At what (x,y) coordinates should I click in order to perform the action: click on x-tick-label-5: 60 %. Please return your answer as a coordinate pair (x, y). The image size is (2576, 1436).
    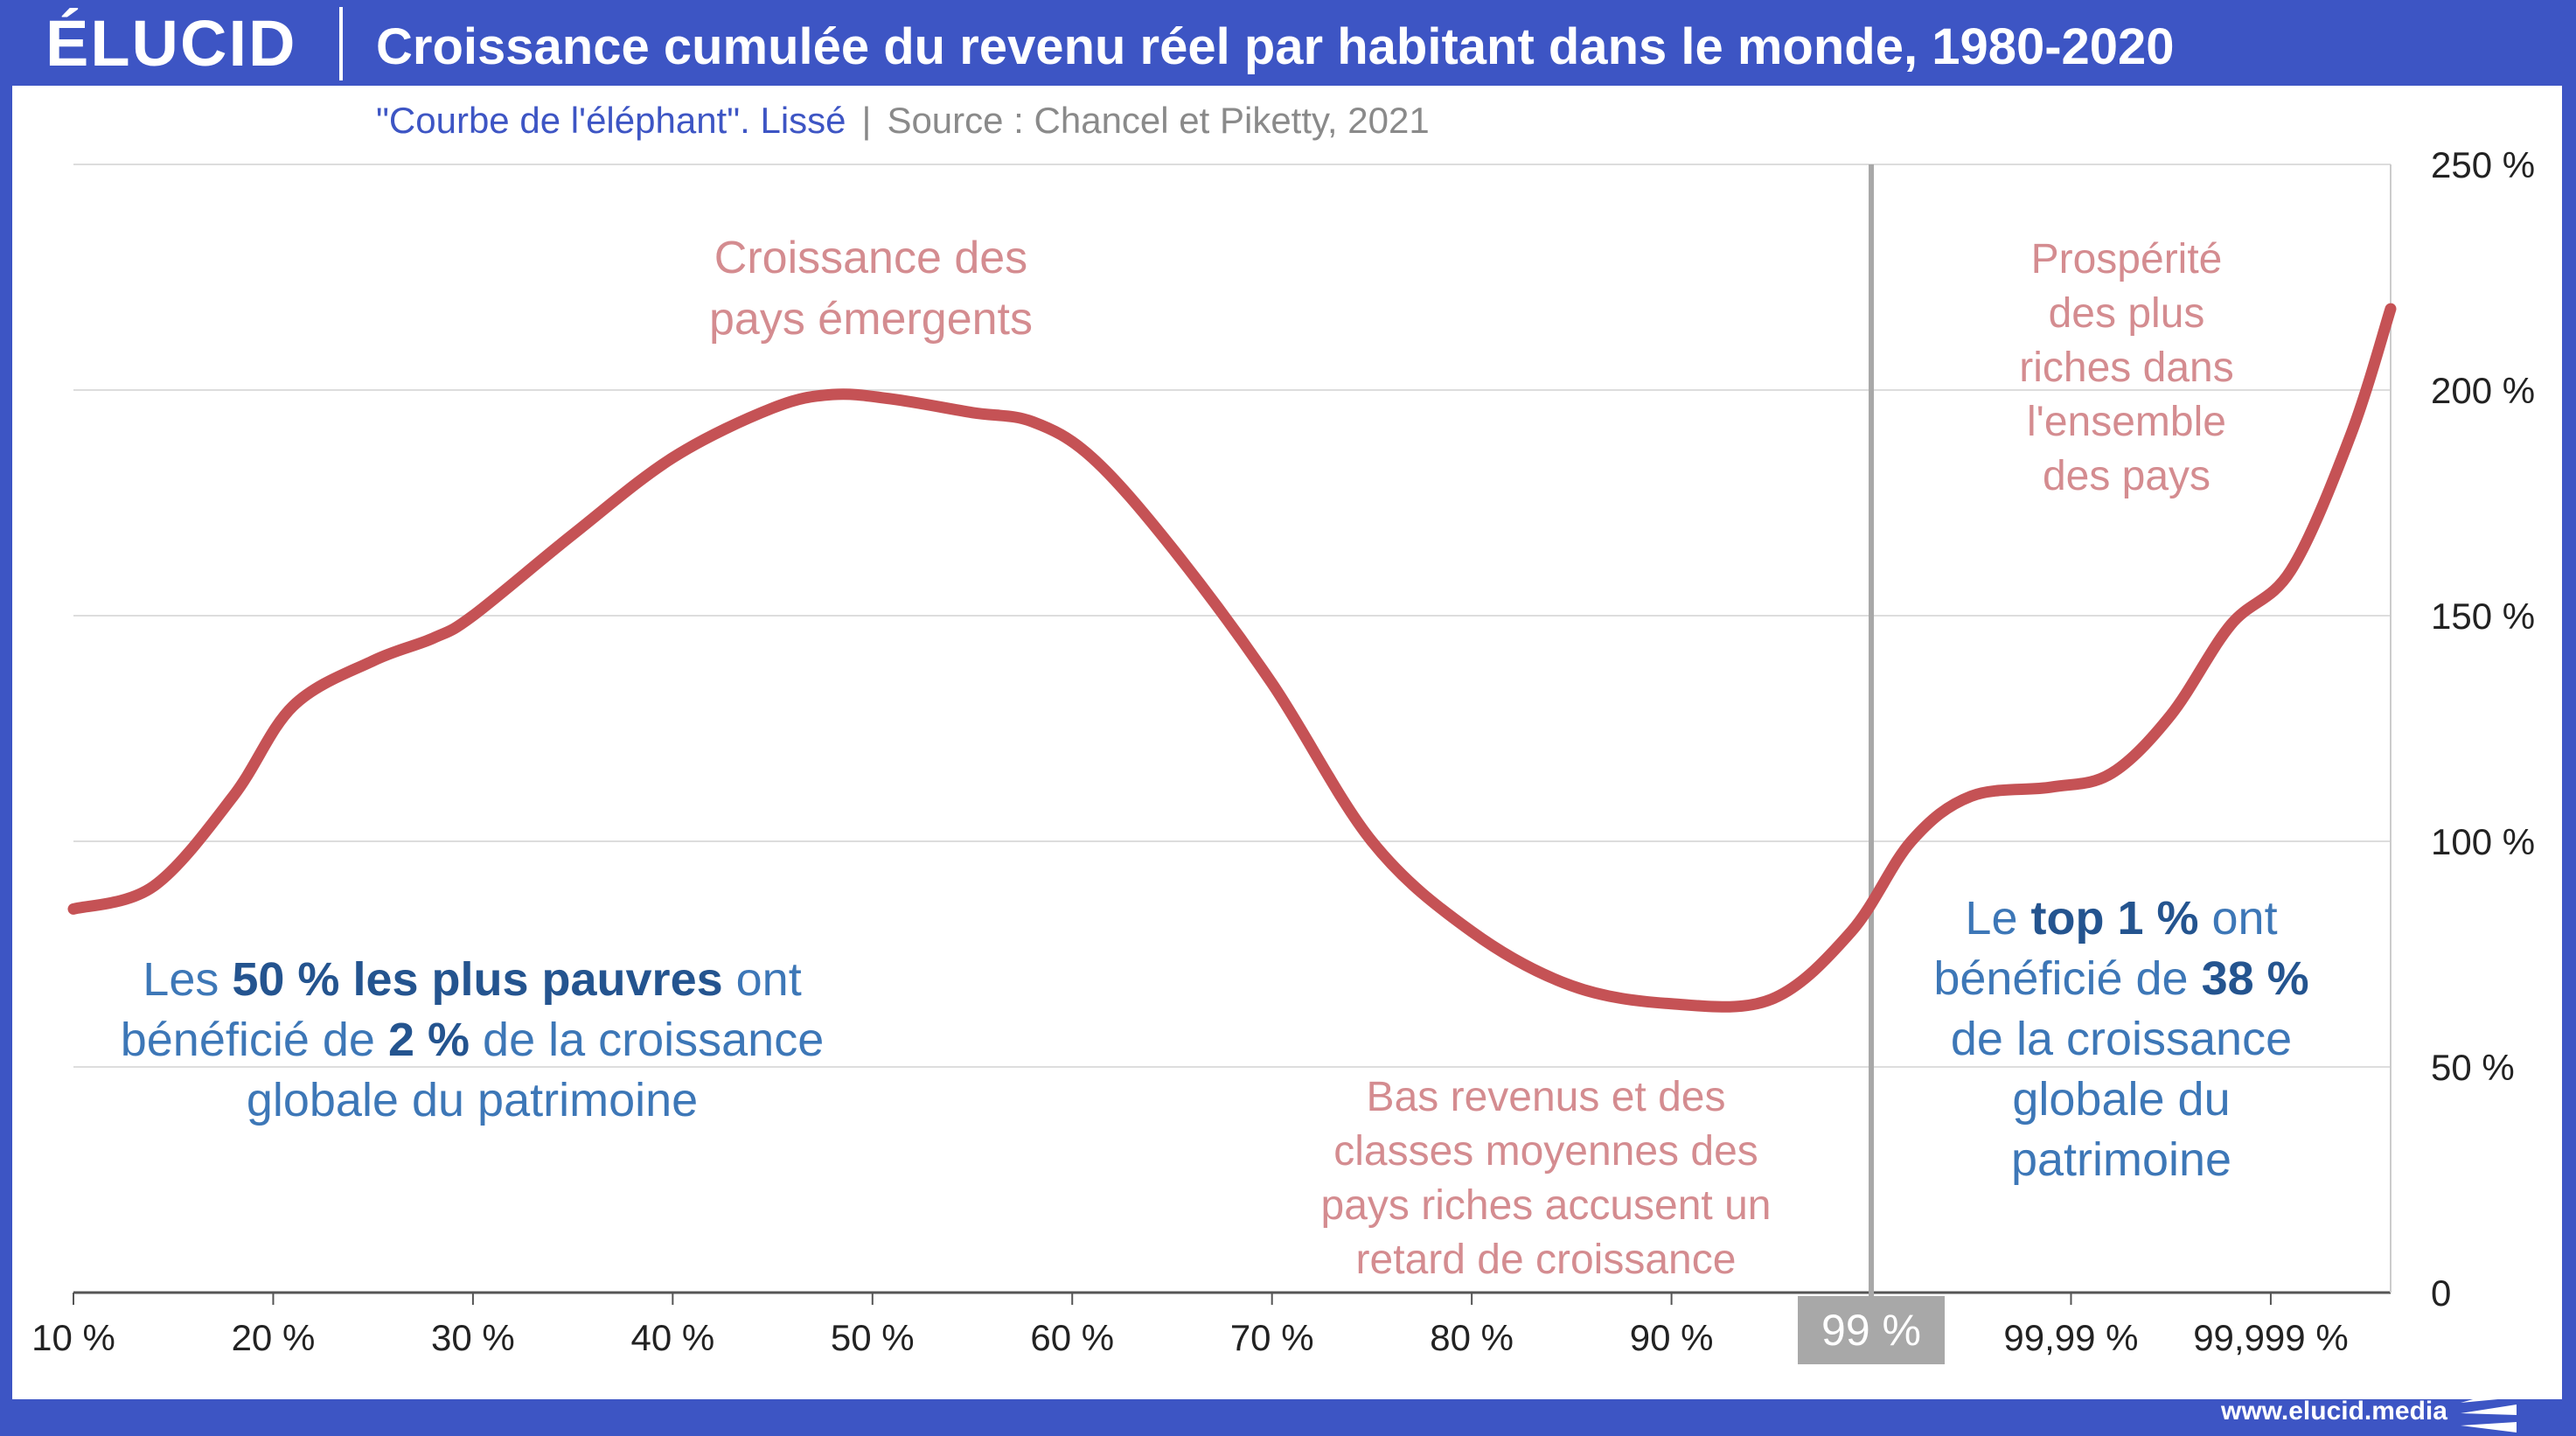
    Looking at the image, I should click on (1072, 1337).